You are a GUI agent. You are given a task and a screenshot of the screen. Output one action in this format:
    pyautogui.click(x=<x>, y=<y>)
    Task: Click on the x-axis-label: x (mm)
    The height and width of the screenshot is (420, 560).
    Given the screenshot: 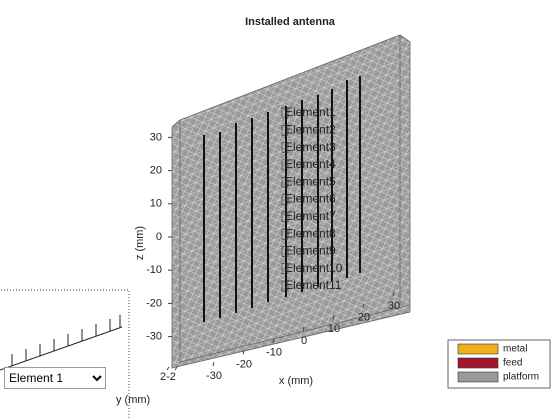 What is the action you would take?
    pyautogui.click(x=296, y=381)
    